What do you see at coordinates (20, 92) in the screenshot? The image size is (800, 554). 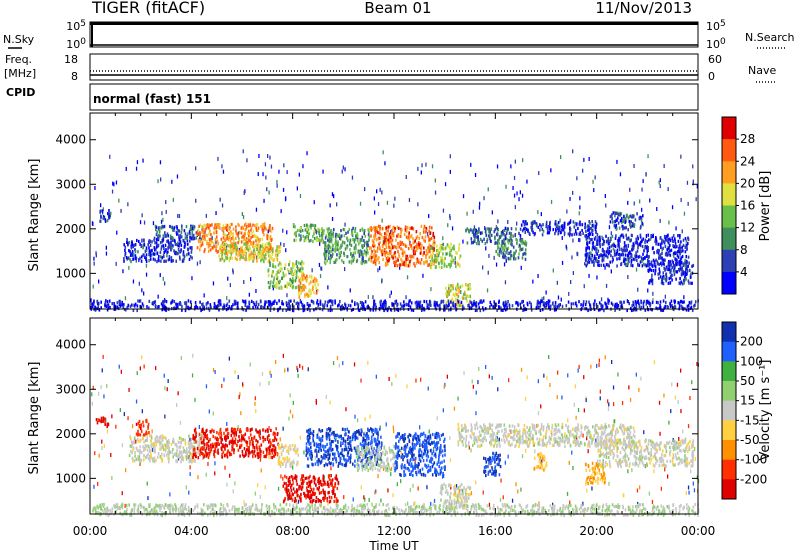 I see `cpid-label: CPID` at bounding box center [20, 92].